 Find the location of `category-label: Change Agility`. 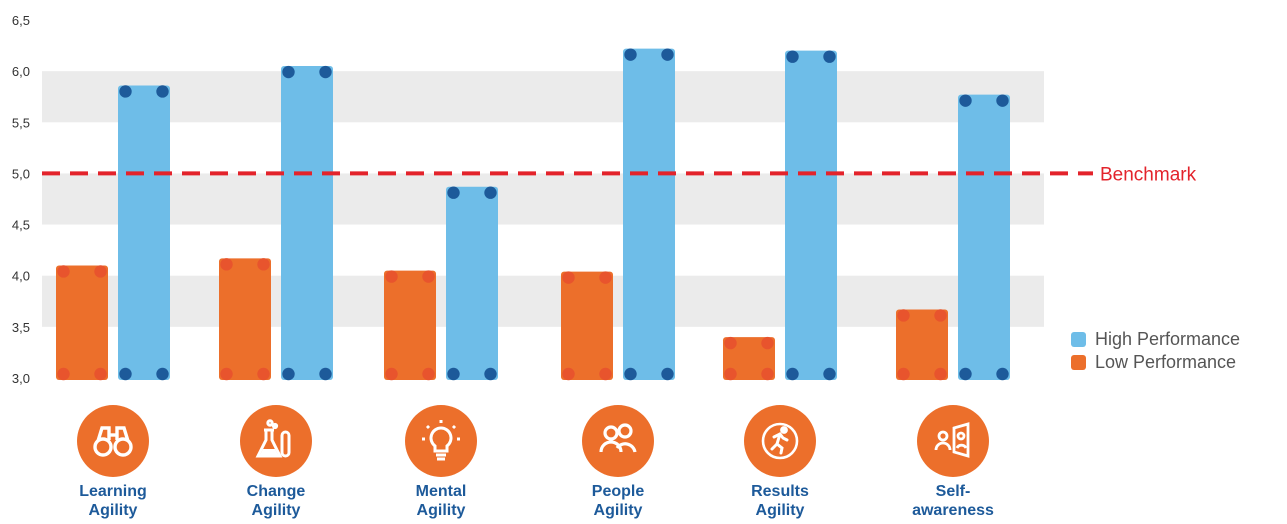

category-label: Change Agility is located at coordinates (276, 501).